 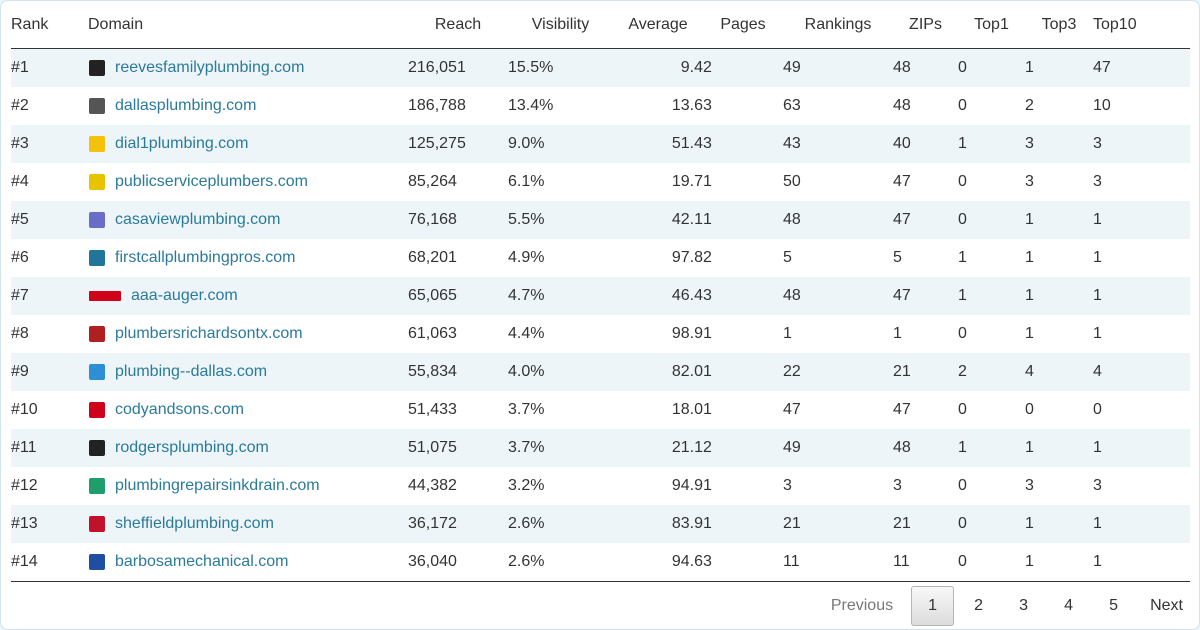 What do you see at coordinates (933, 606) in the screenshot?
I see `page-button-1: 1` at bounding box center [933, 606].